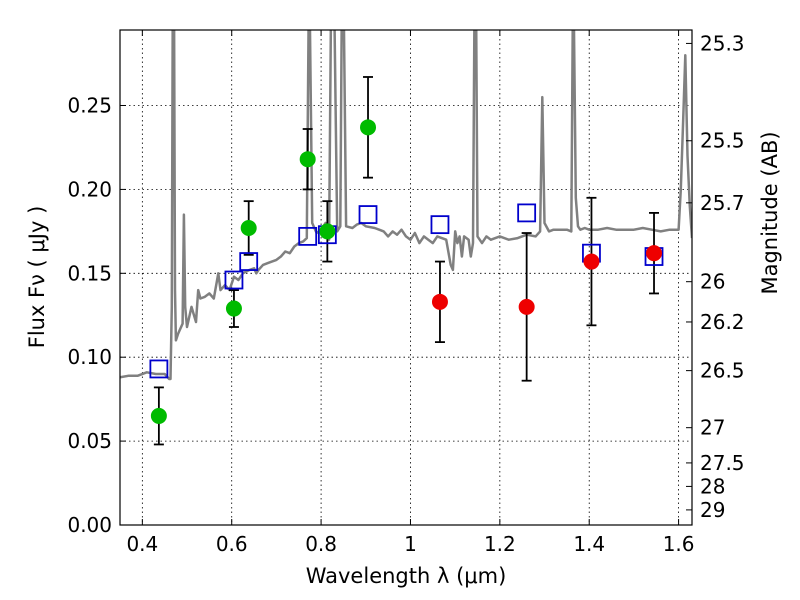  Describe the element at coordinates (722, 141) in the screenshot. I see `right-tick-label: 25.5` at that location.